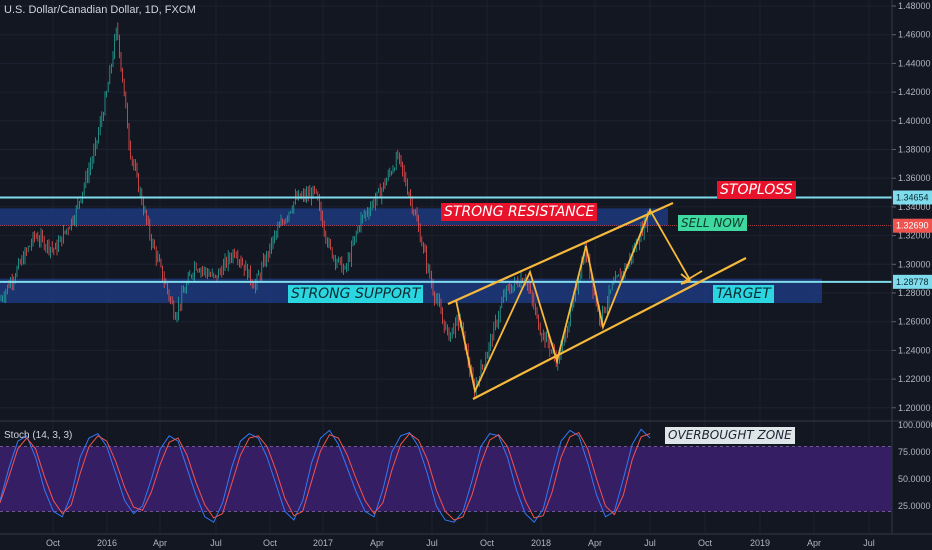 This screenshot has width=932, height=550. What do you see at coordinates (560, 253) in the screenshot?
I see `channel-upper-line` at bounding box center [560, 253].